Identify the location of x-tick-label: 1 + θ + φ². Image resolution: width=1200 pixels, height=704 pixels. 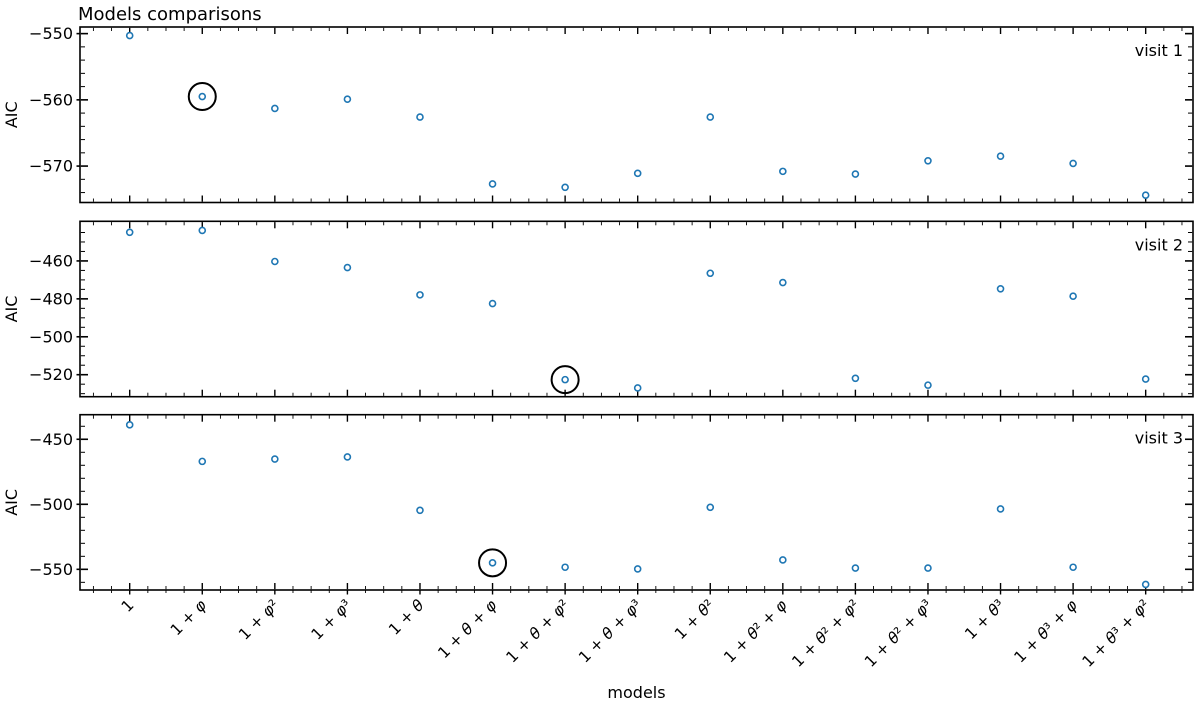
(538, 631).